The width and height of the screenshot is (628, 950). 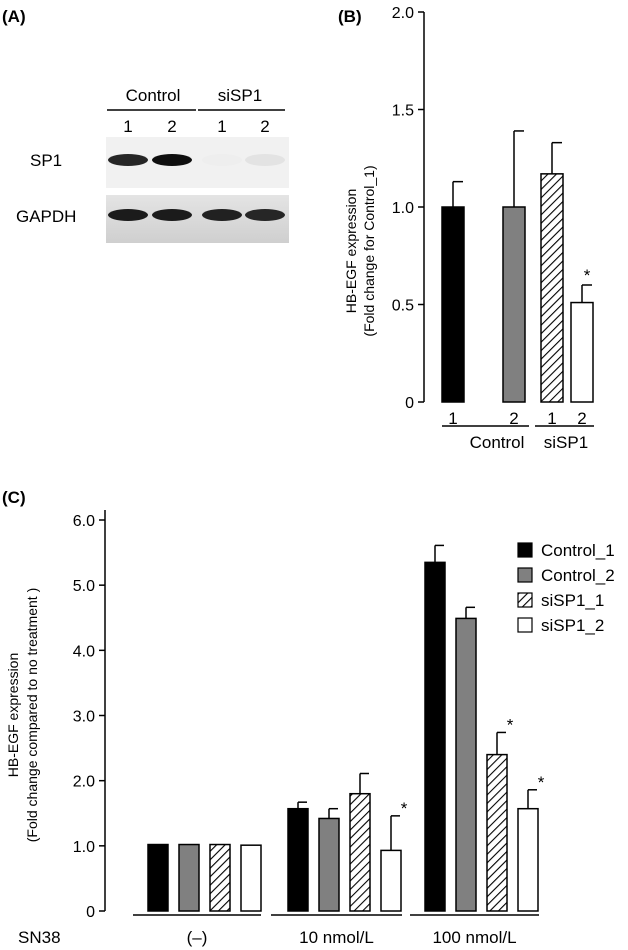 I want to click on chart-c-category-label: 100 nmol/L, so click(x=474, y=937).